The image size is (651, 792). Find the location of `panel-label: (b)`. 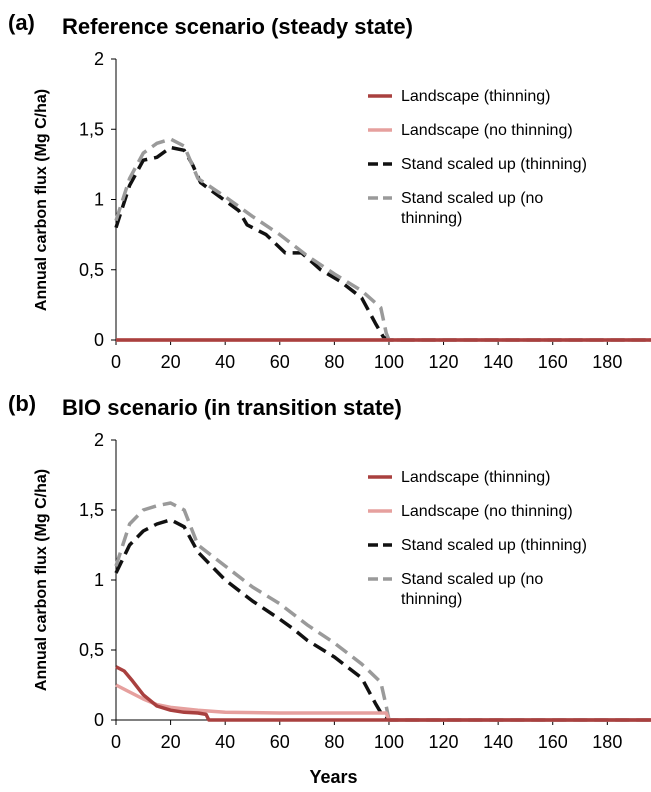

panel-label: (b) is located at coordinates (22, 403).